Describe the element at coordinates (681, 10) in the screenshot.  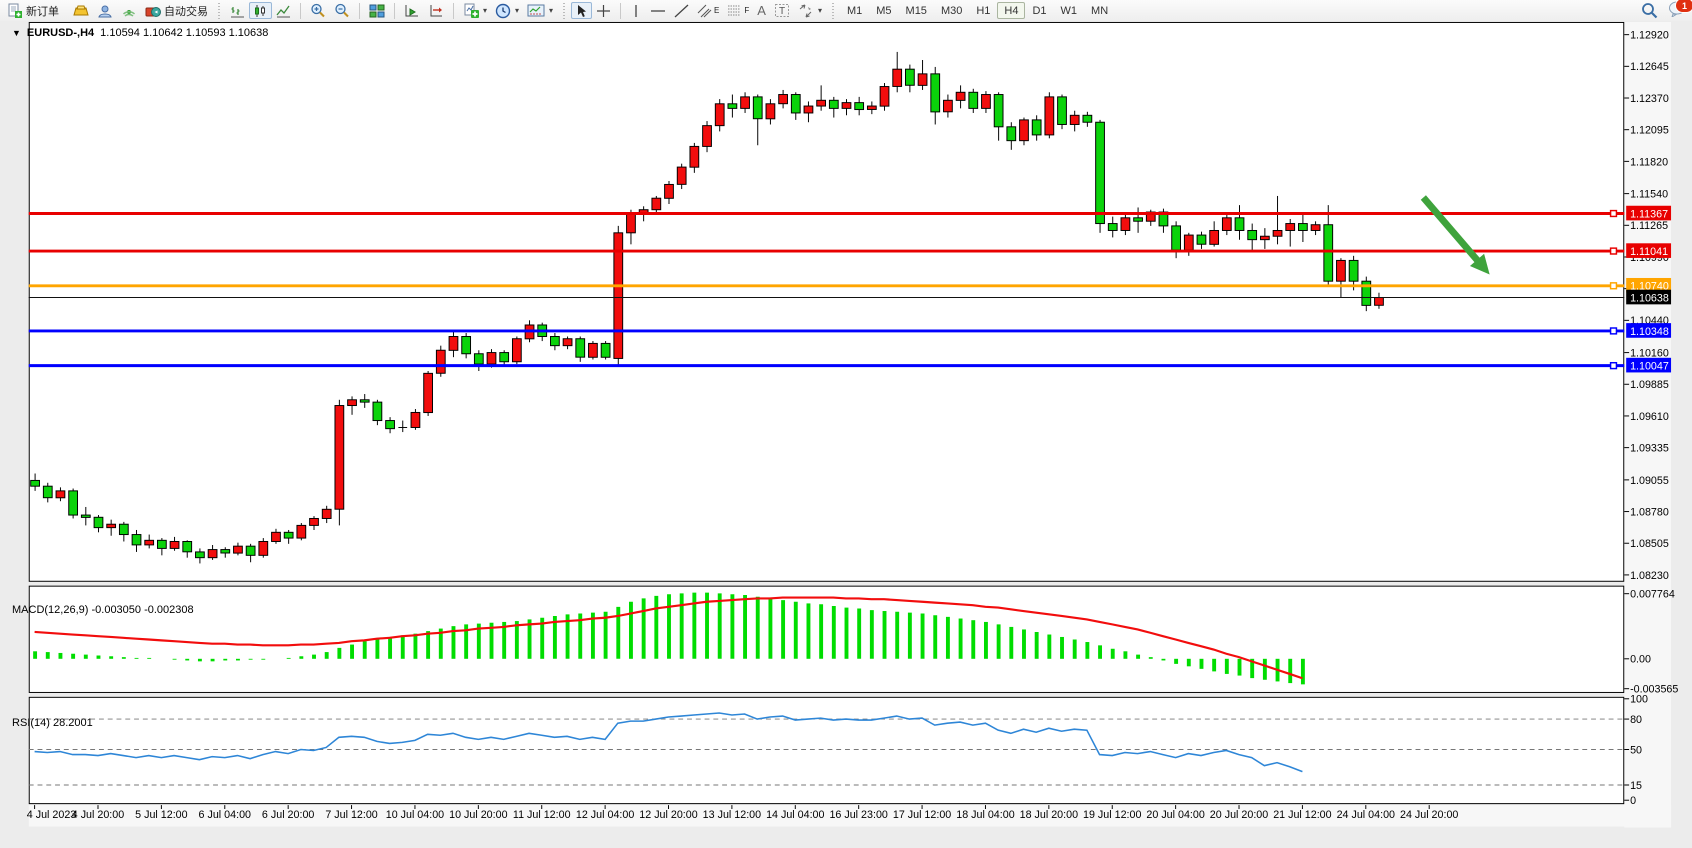
I see `trendline-tool` at that location.